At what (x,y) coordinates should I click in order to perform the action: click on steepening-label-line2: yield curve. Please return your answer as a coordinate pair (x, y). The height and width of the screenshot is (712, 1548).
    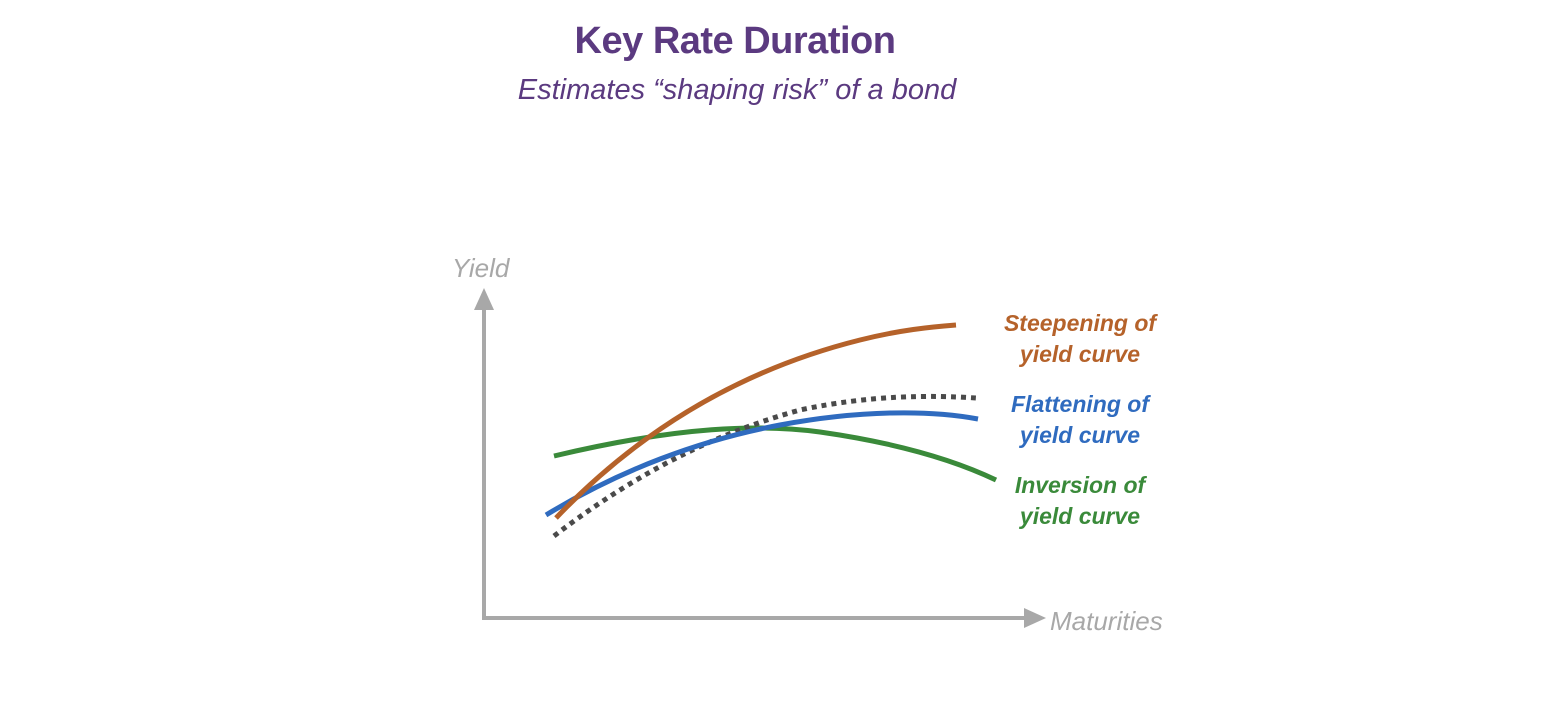
    Looking at the image, I should click on (1079, 354).